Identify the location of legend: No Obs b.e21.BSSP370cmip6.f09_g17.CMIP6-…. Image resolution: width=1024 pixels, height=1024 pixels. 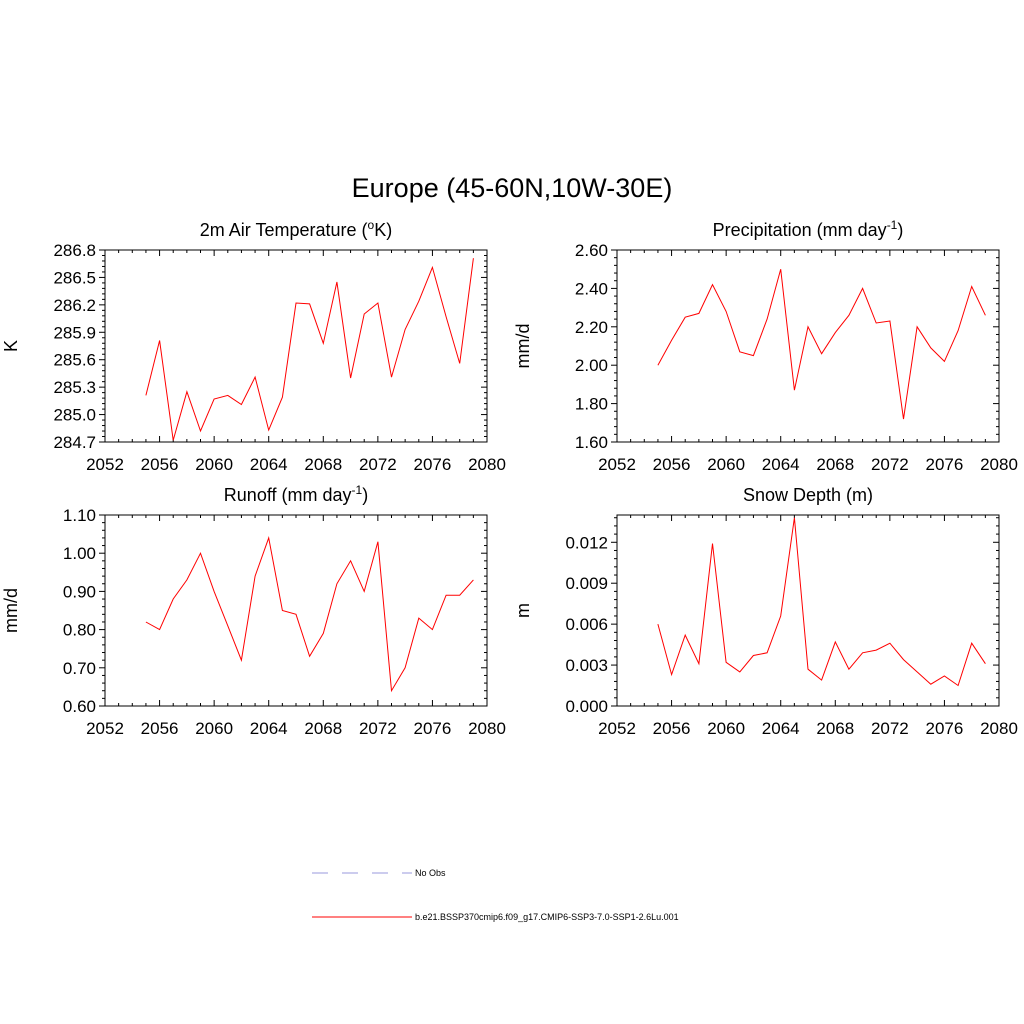
(495, 895).